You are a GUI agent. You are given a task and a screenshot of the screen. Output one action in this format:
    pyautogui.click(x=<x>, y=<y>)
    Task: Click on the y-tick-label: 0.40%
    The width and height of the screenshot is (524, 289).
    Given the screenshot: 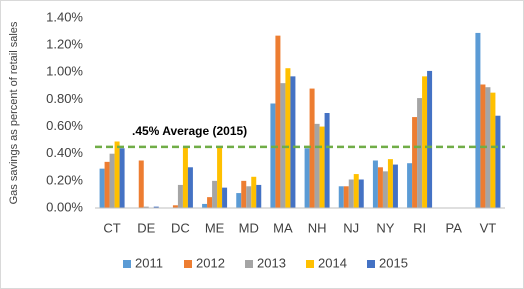 What is the action you would take?
    pyautogui.click(x=64, y=152)
    